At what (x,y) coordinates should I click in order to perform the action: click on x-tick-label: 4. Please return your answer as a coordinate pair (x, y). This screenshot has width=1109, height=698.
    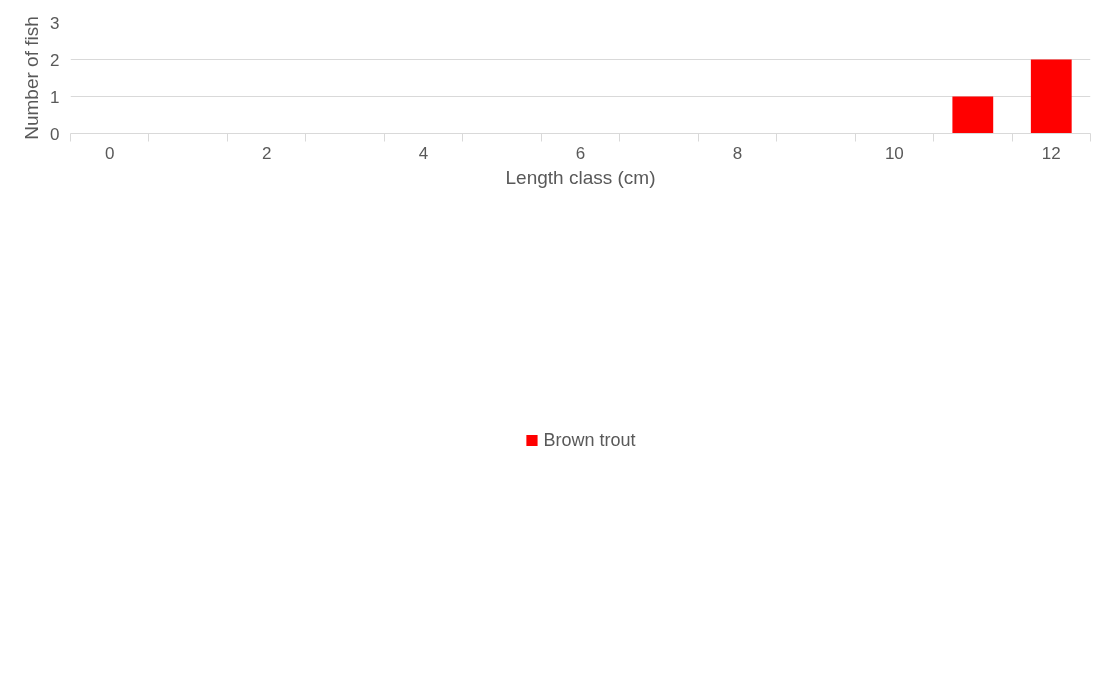
    Looking at the image, I should click on (423, 153).